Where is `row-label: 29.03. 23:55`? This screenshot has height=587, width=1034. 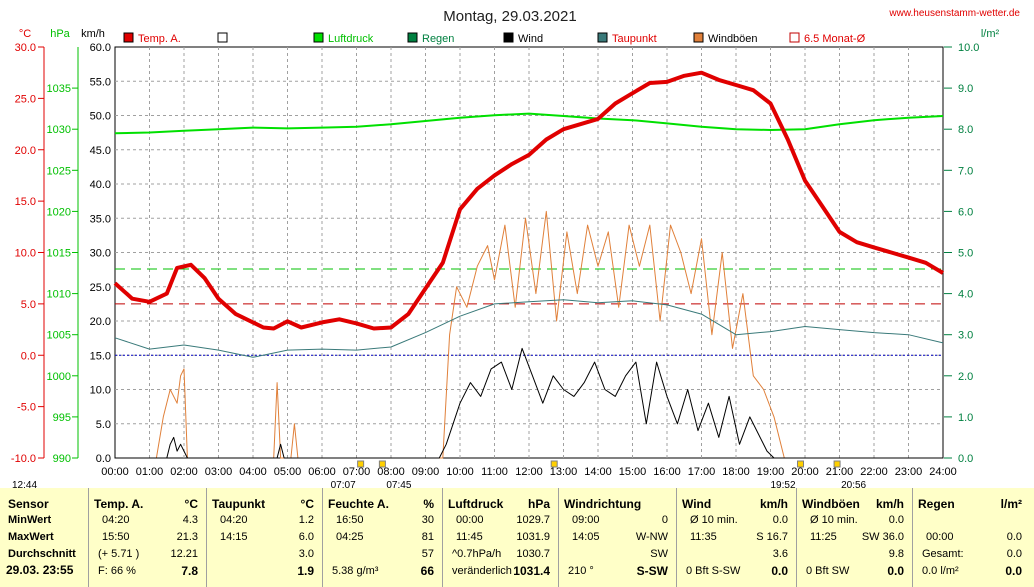
row-label: 29.03. 23:55 is located at coordinates (40, 570).